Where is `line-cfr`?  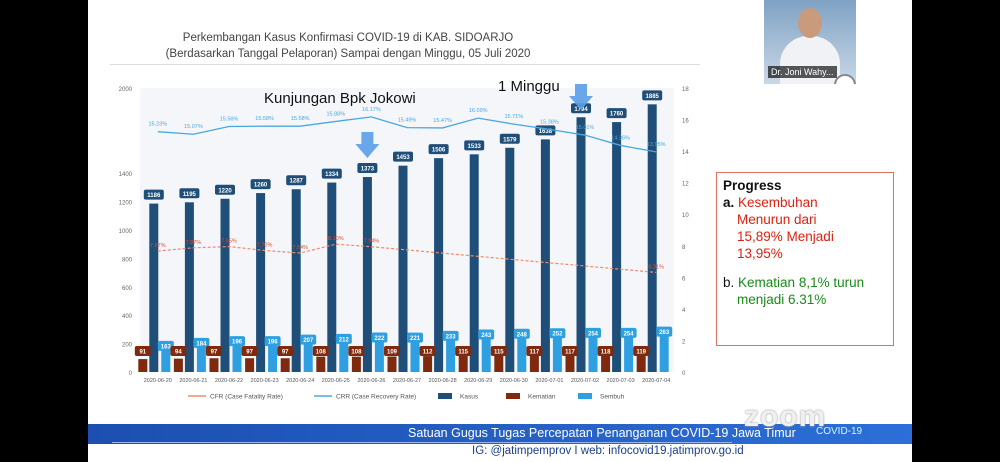 line-cfr is located at coordinates (407, 258).